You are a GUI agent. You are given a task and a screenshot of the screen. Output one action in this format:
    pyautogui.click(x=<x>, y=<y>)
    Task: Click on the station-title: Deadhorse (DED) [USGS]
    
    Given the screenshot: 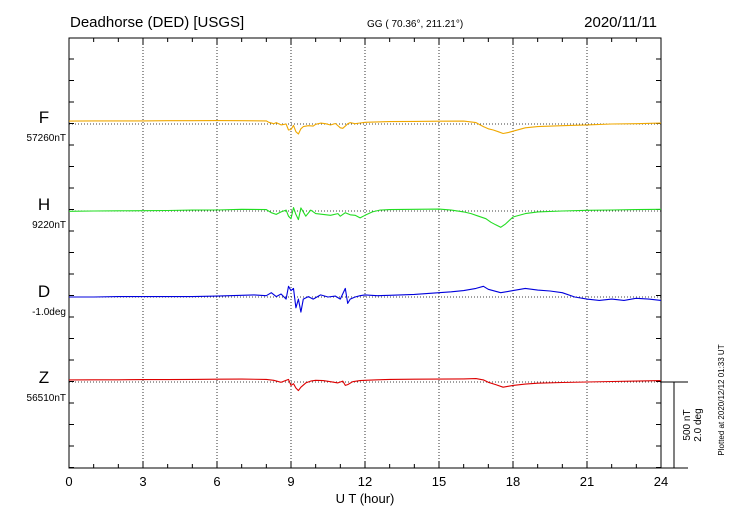 What is the action you would take?
    pyautogui.click(x=157, y=22)
    